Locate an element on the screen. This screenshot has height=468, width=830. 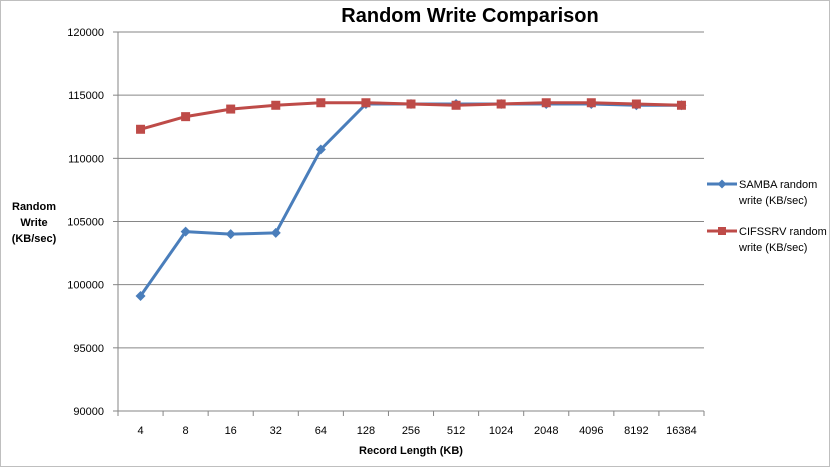
x-tick-label: 2048 is located at coordinates (546, 431).